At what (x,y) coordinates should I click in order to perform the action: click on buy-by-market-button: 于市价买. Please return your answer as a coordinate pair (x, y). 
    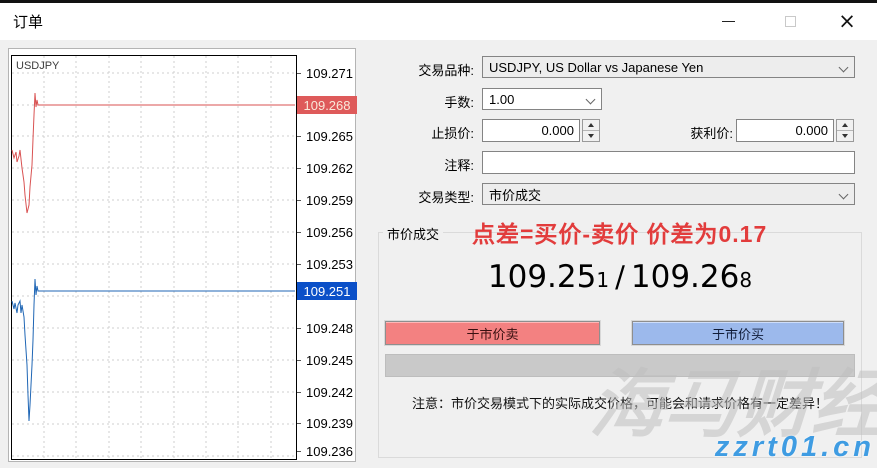
    Looking at the image, I should click on (738, 333).